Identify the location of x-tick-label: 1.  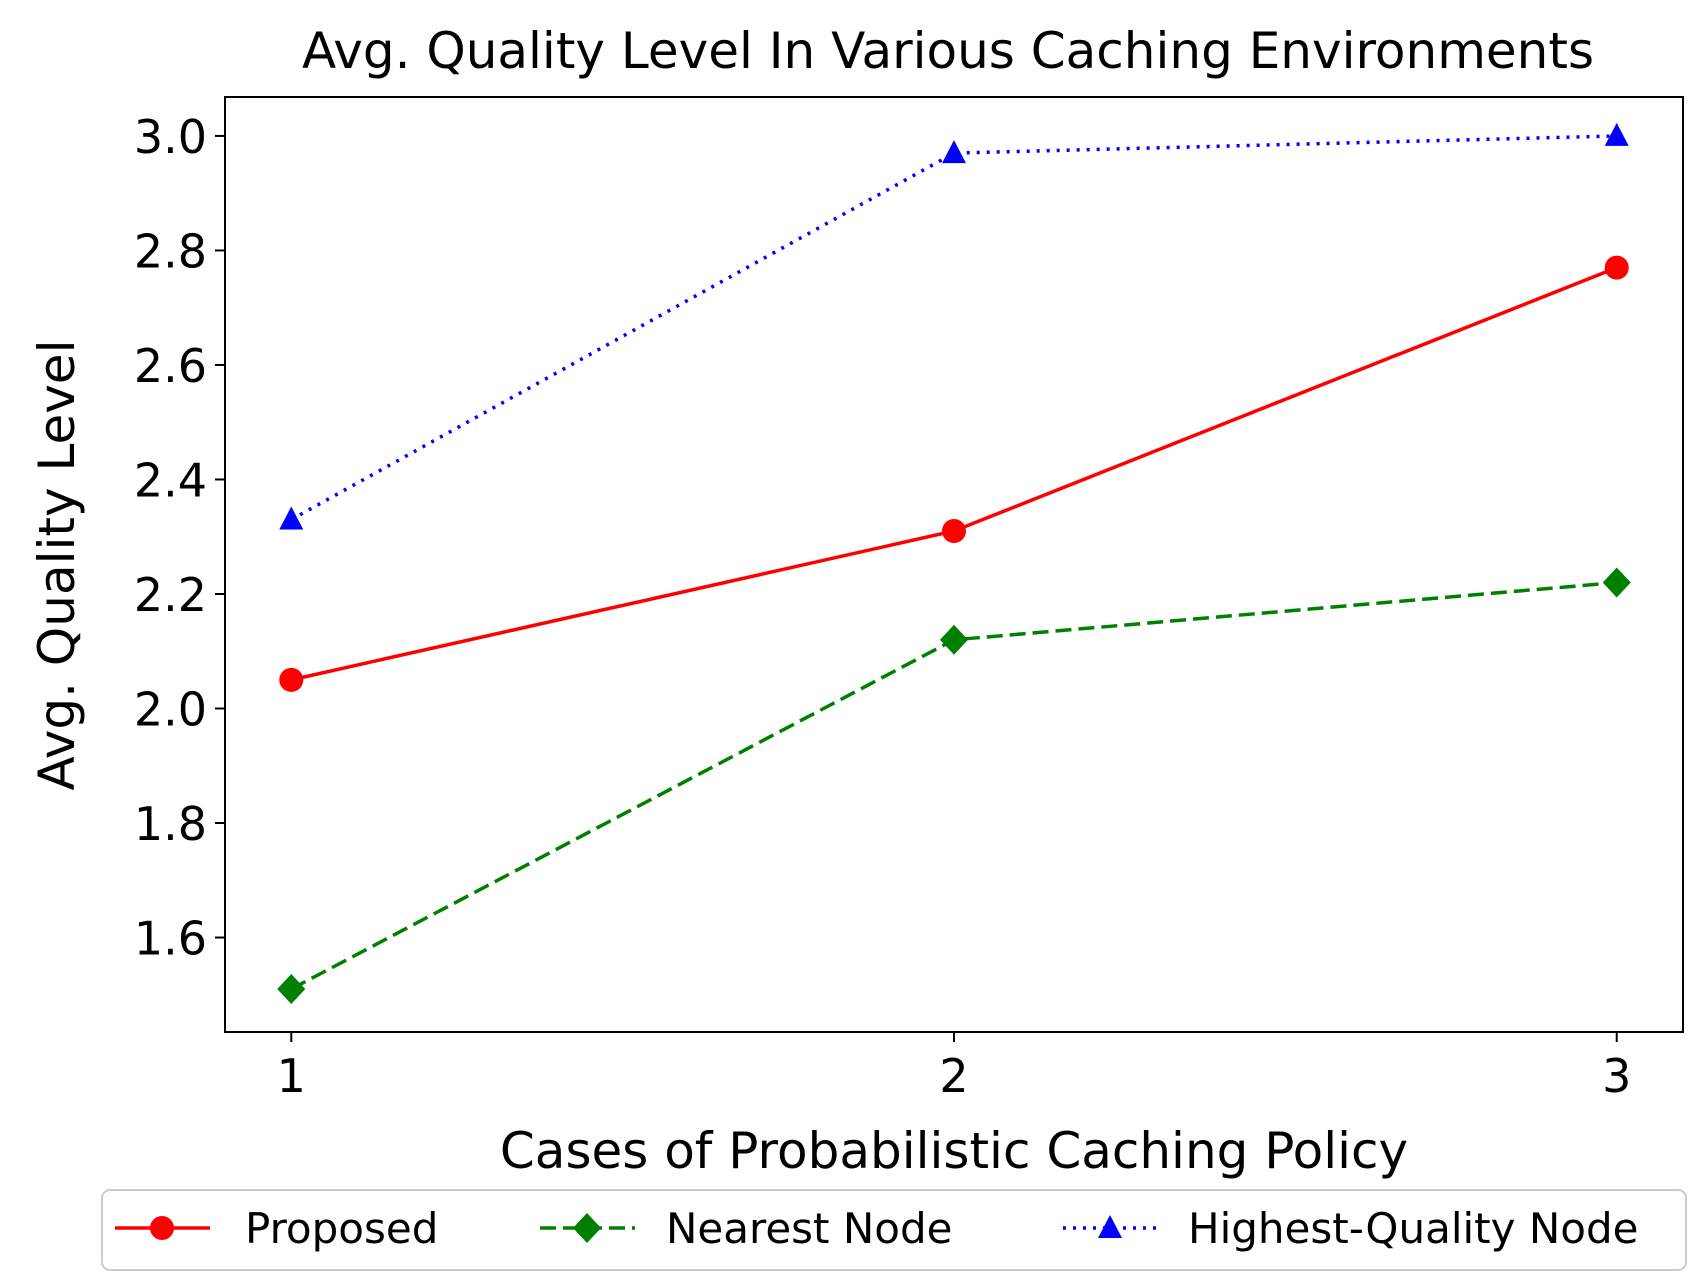
(291, 1076).